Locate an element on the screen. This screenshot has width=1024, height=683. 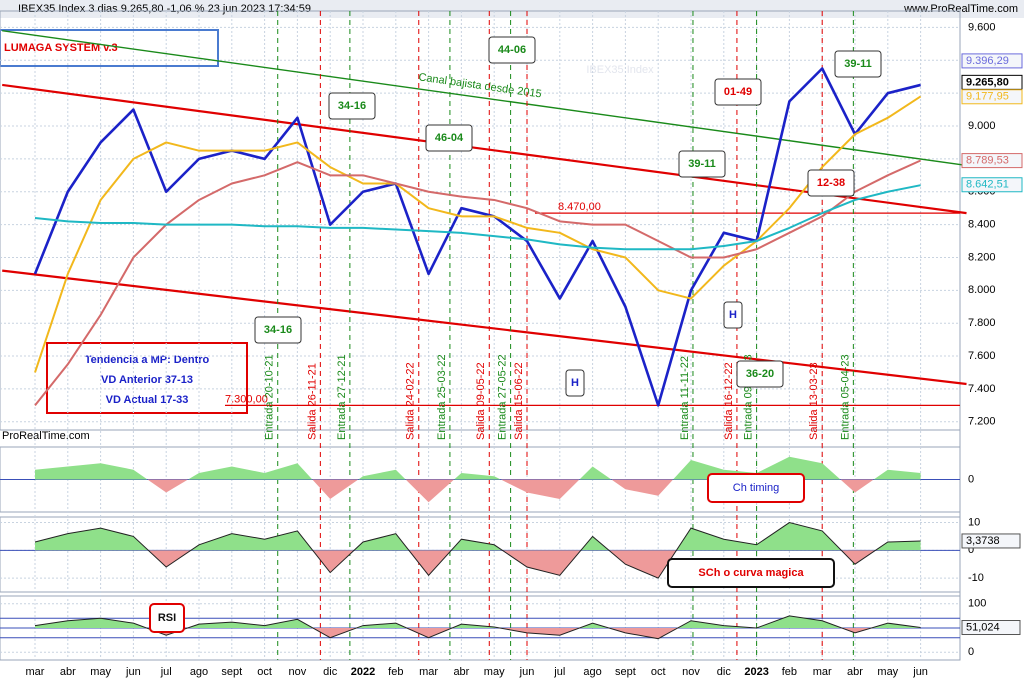
signal-label: Salida 15-06-22 is located at coordinates (519, 401).